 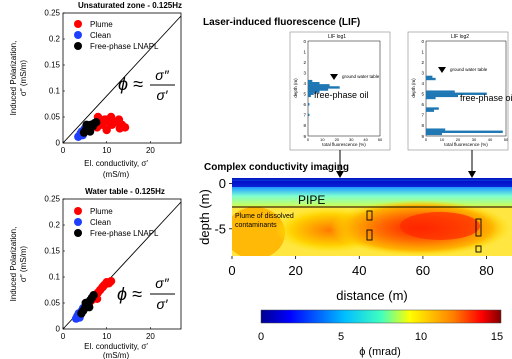 I want to click on plume-label-line2: contaminants, so click(x=256, y=225).